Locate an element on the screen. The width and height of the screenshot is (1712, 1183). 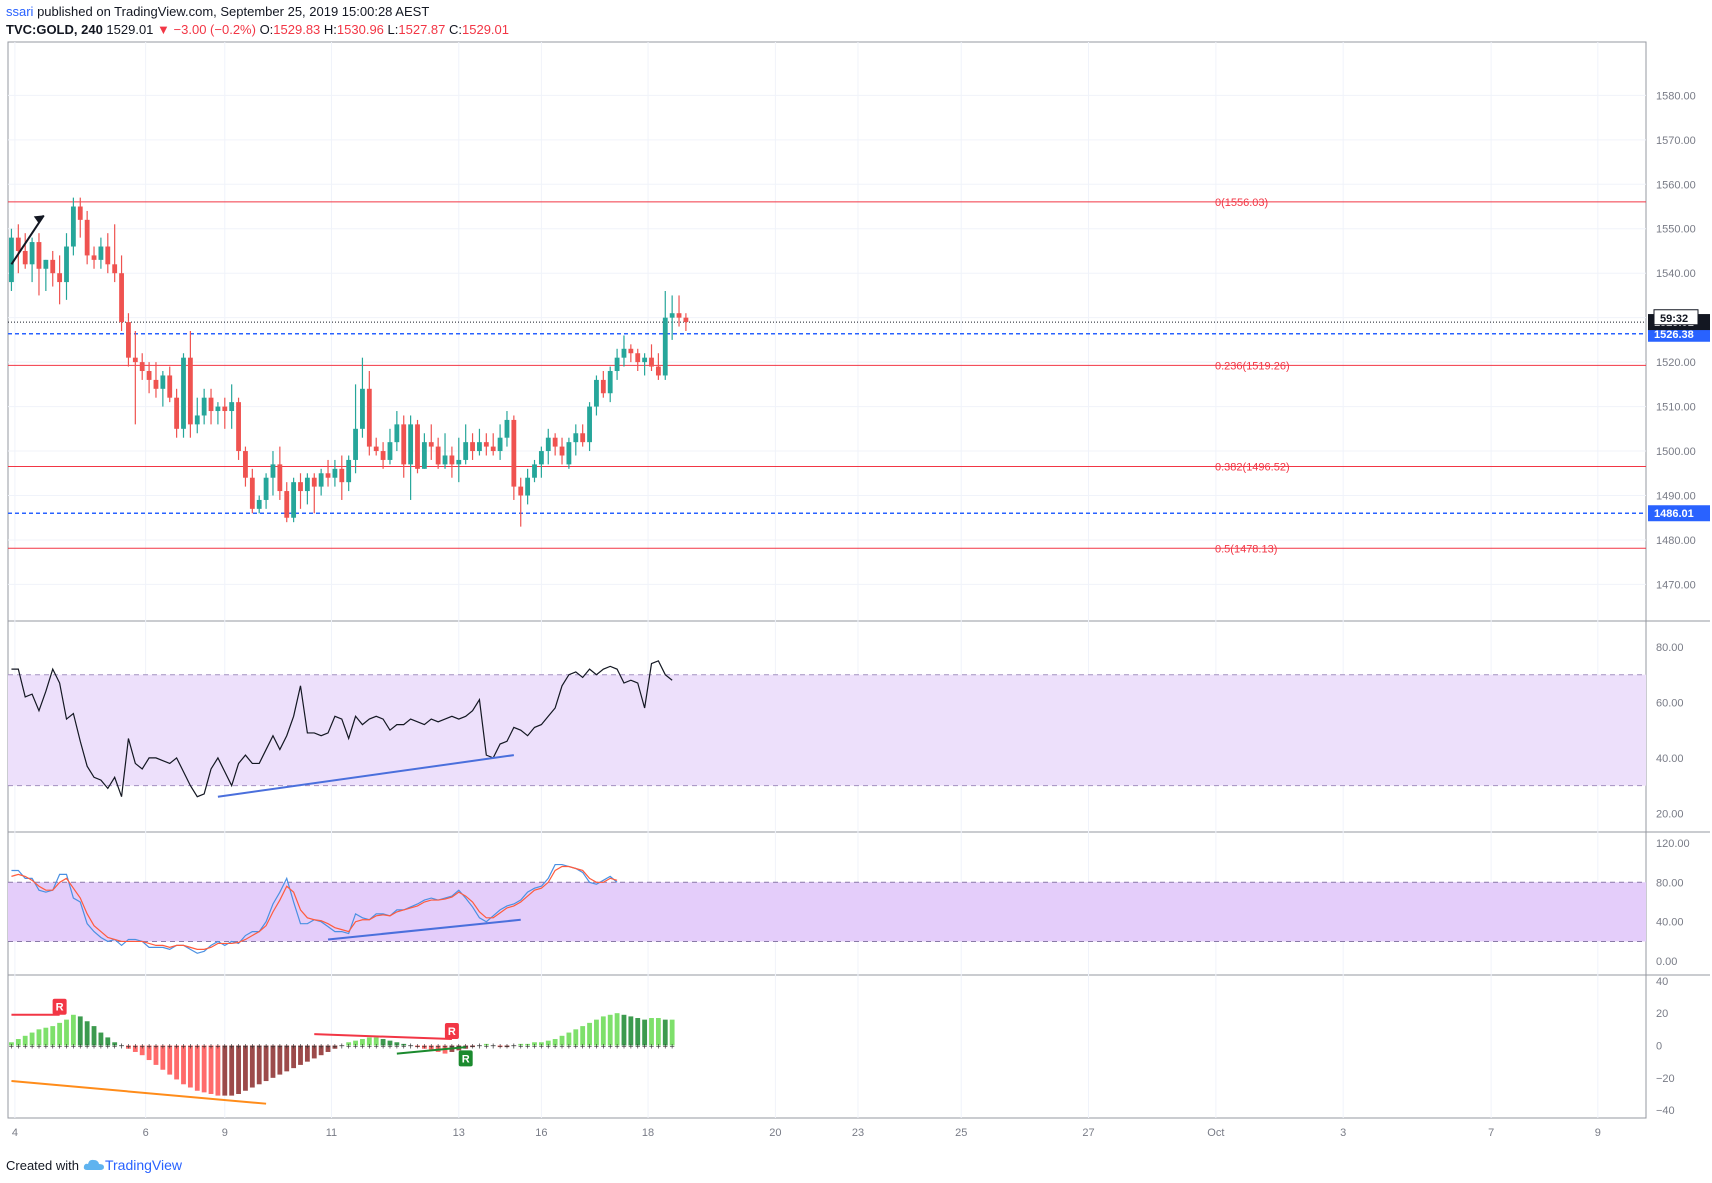
price-tick-label: 1550.00 is located at coordinates (1676, 230).